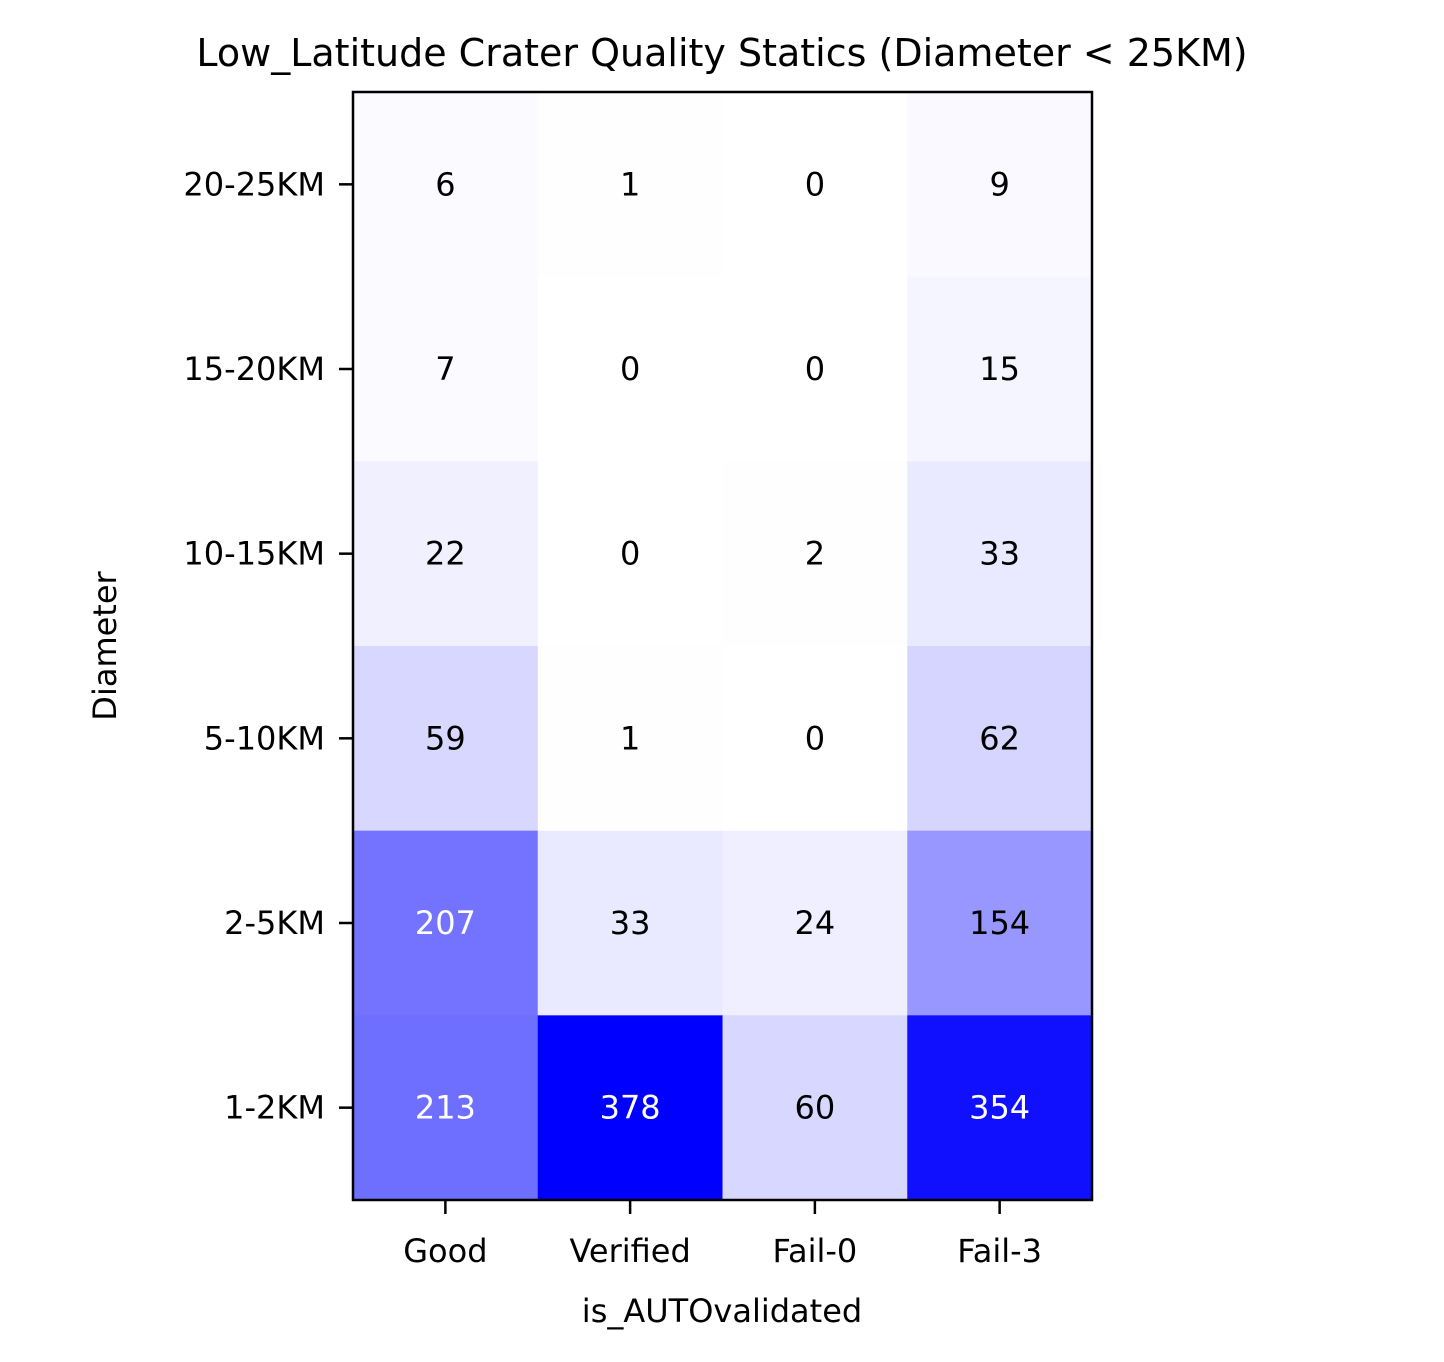 This screenshot has width=1444, height=1362. I want to click on heatmap-cell-10-15KM-Verified, so click(630, 554).